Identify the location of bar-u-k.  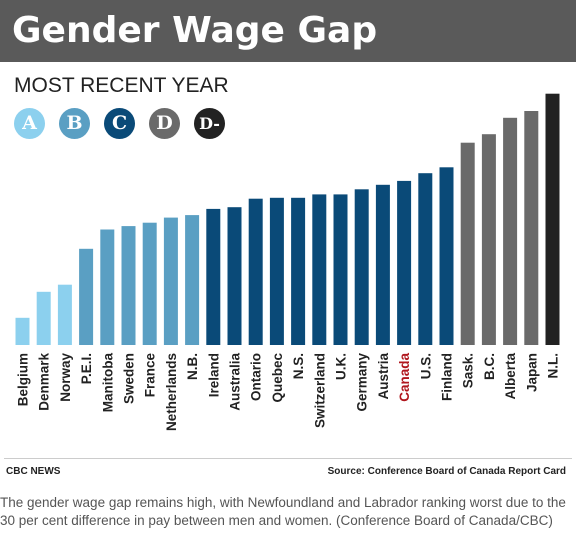
(340, 269).